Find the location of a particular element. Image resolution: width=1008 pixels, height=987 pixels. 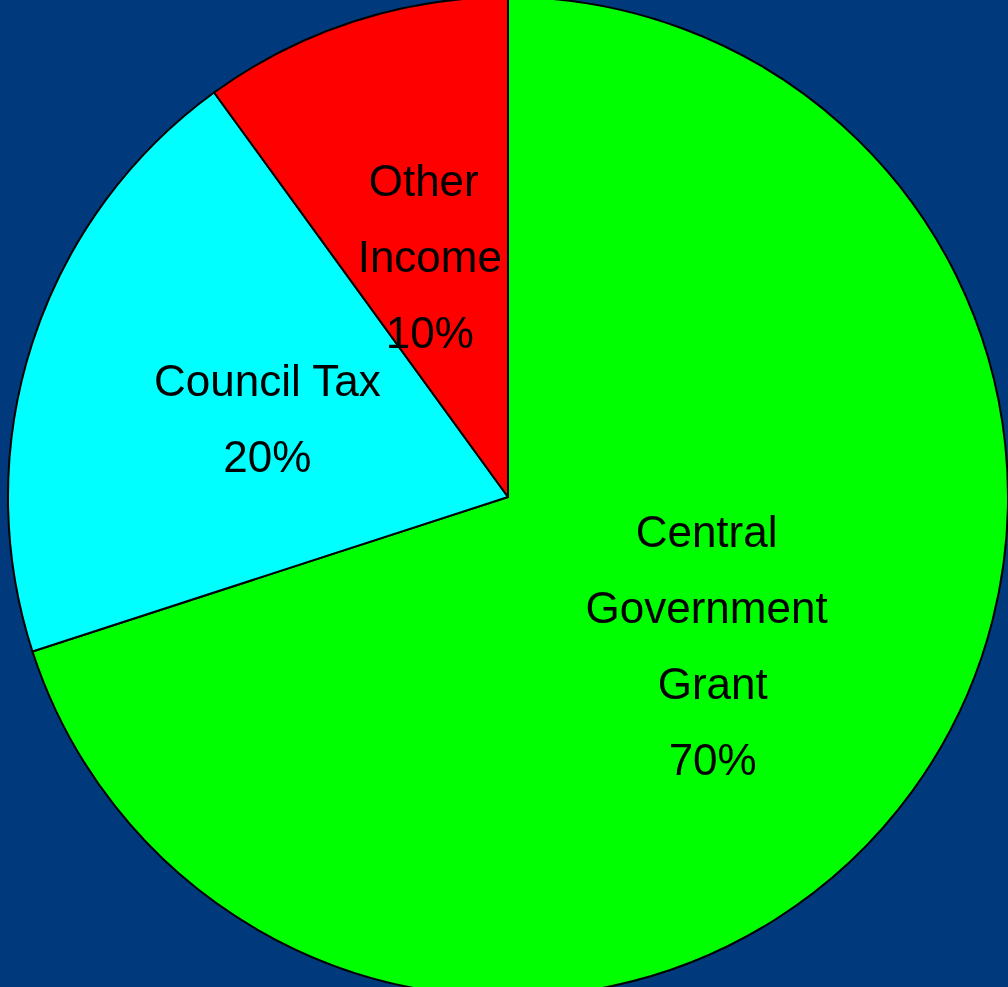

slice-label: Council Tax is located at coordinates (267, 381).